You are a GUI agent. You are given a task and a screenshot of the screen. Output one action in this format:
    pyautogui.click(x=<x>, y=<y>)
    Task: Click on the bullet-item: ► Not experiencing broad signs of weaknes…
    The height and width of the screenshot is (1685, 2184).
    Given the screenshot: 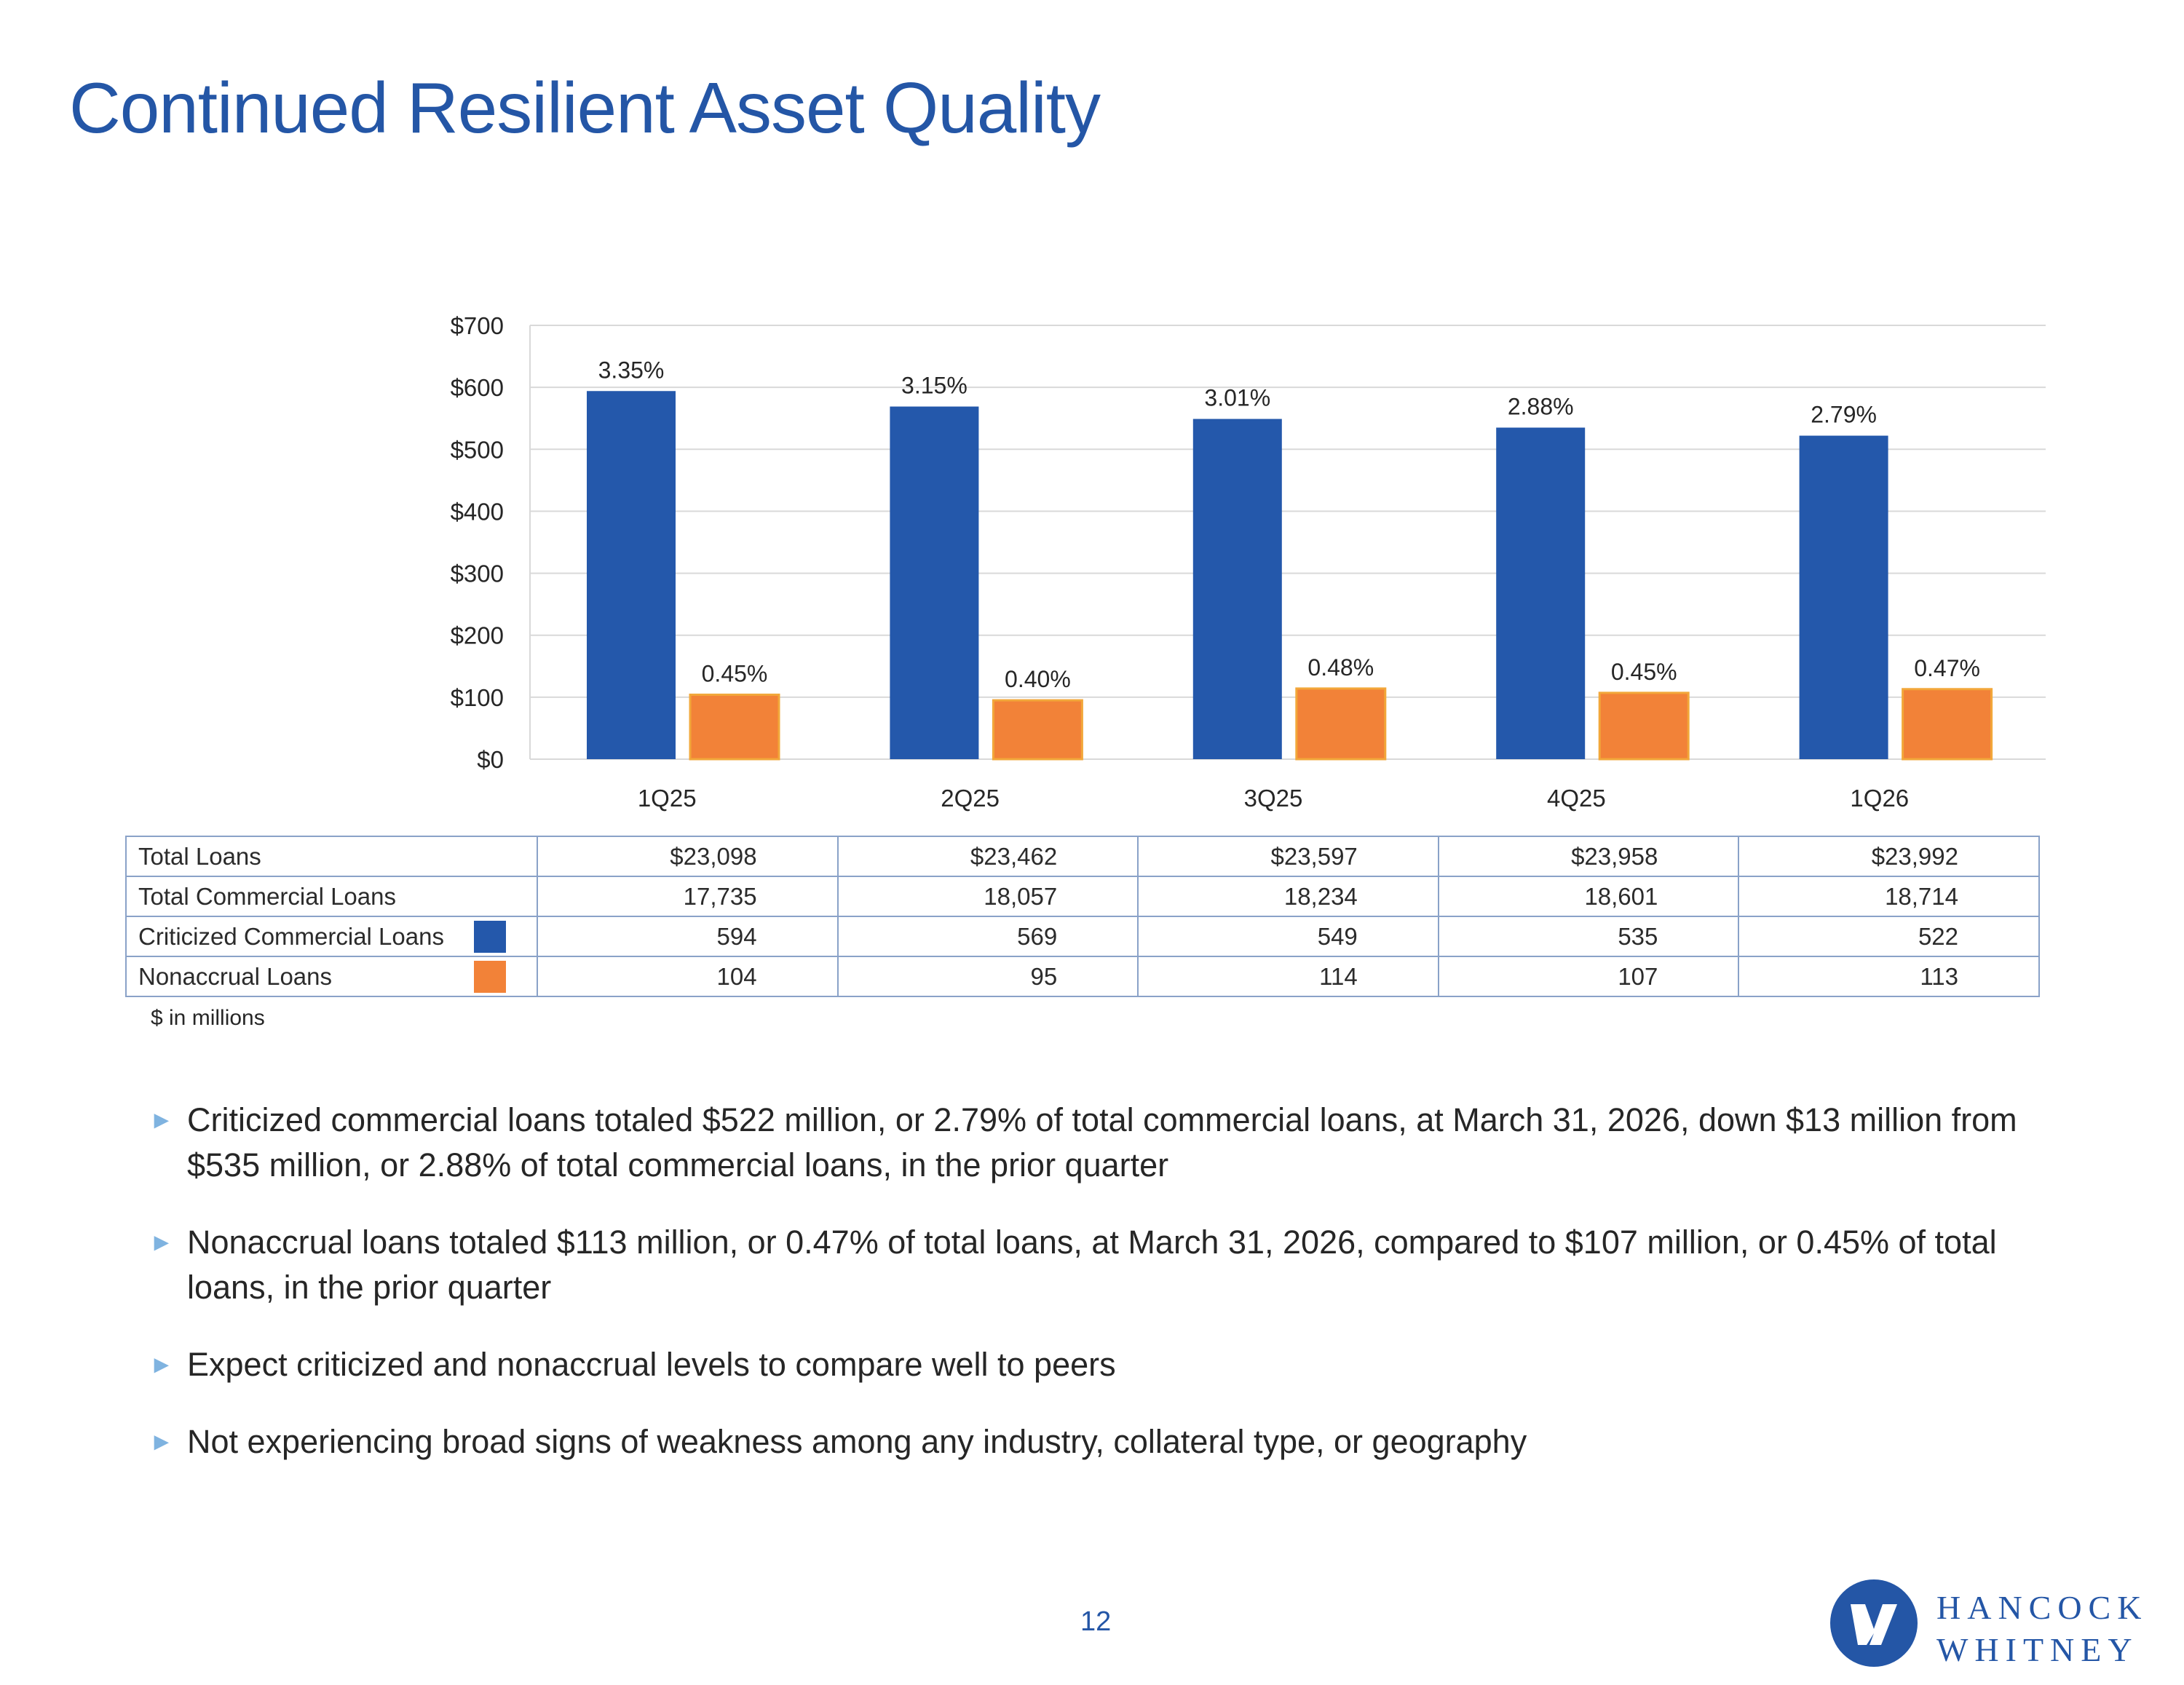 What is the action you would take?
    pyautogui.click(x=1110, y=1441)
    